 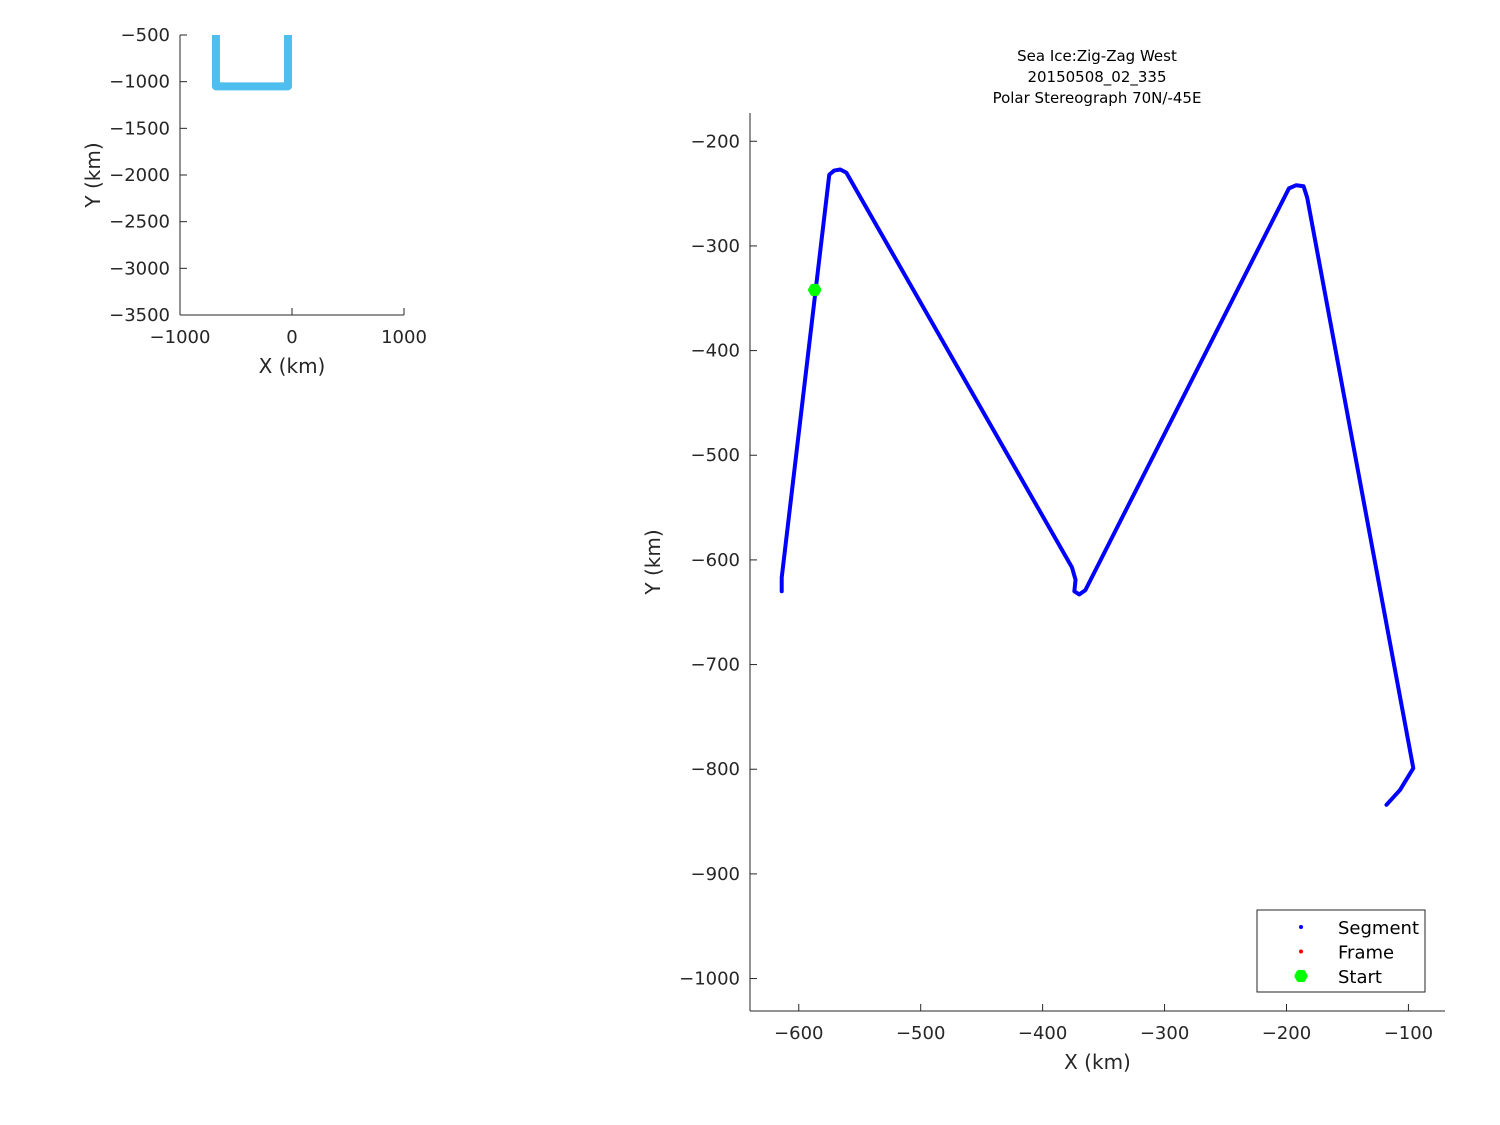 I want to click on y-tick-label: −700, so click(x=715, y=665).